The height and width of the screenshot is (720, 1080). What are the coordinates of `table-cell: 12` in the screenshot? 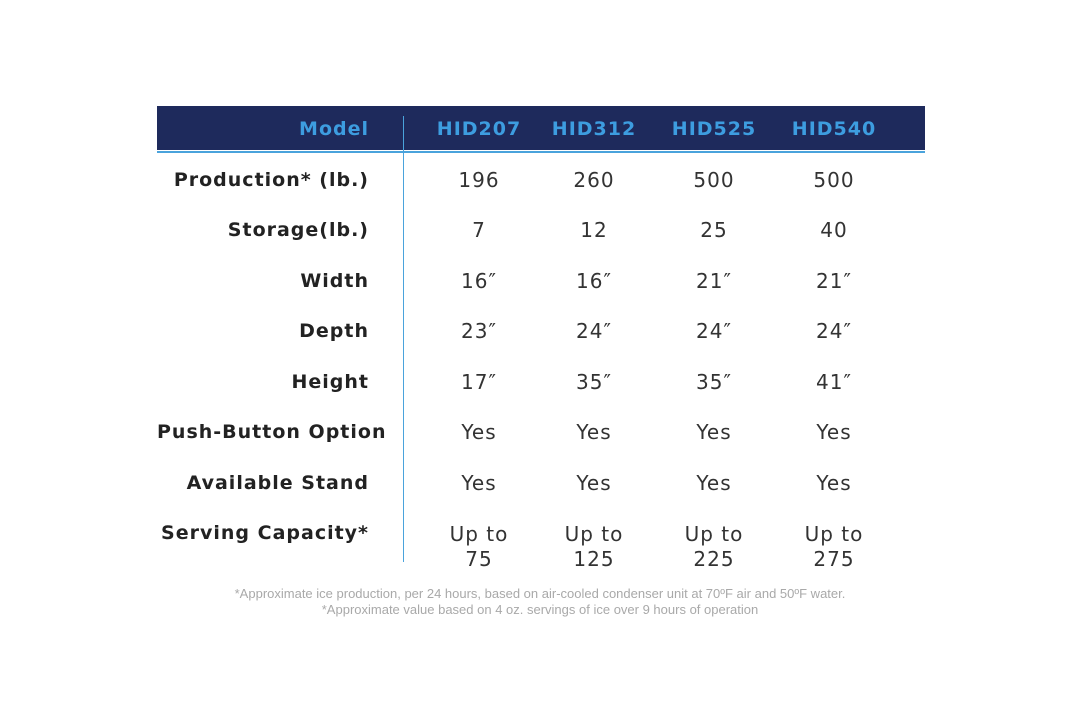 It's located at (594, 230).